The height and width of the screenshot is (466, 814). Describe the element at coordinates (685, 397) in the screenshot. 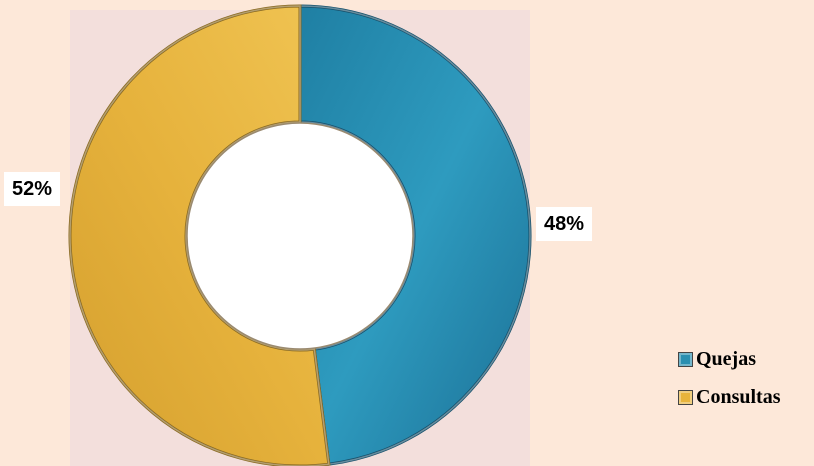

I see `legend-swatch-consultas-icon` at that location.